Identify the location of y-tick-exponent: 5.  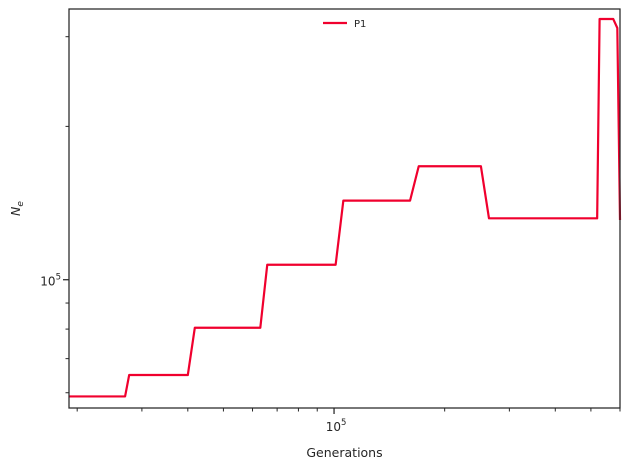
(58, 278).